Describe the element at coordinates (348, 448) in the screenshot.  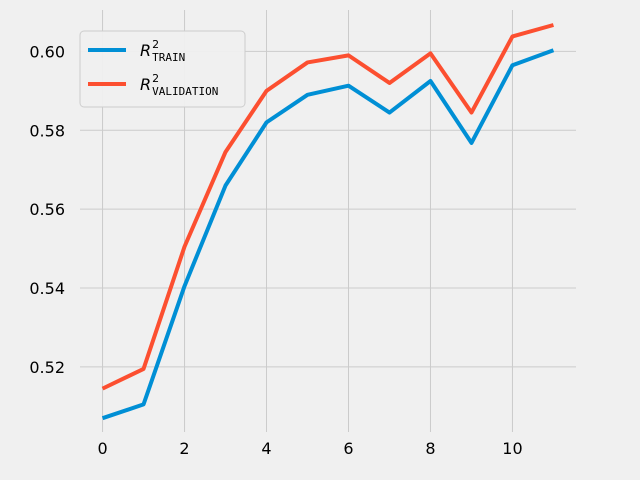
I see `x-tick-label: 6` at that location.